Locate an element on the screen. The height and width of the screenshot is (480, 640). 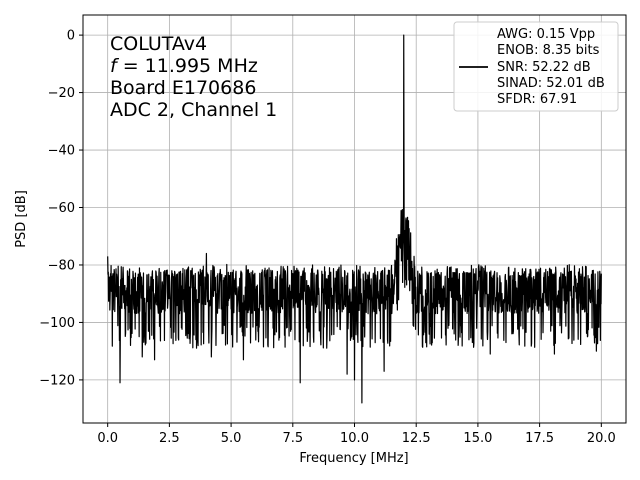
legend-entry-awg: AWG: 0.15 Vpp is located at coordinates (546, 34).